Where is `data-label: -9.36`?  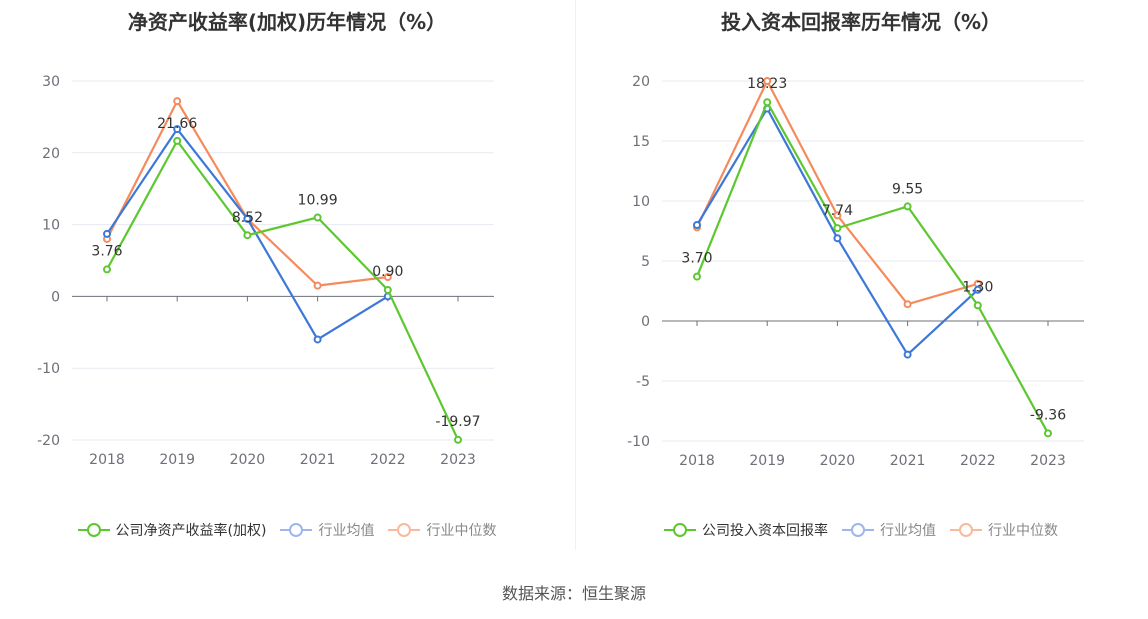
data-label: -9.36 is located at coordinates (1048, 415).